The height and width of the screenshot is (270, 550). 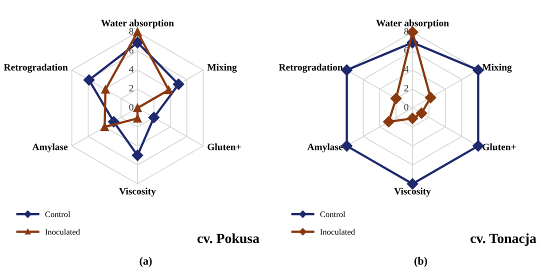 What do you see at coordinates (503, 239) in the screenshot?
I see `text: cv. Tonacja` at bounding box center [503, 239].